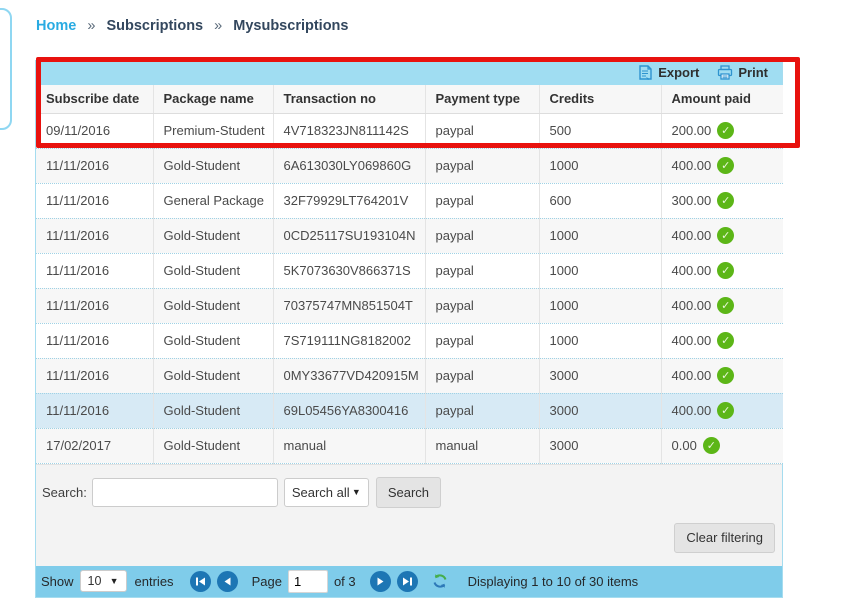 This screenshot has width=841, height=605. Describe the element at coordinates (481, 99) in the screenshot. I see `column-header-payment-type: Payment type` at that location.